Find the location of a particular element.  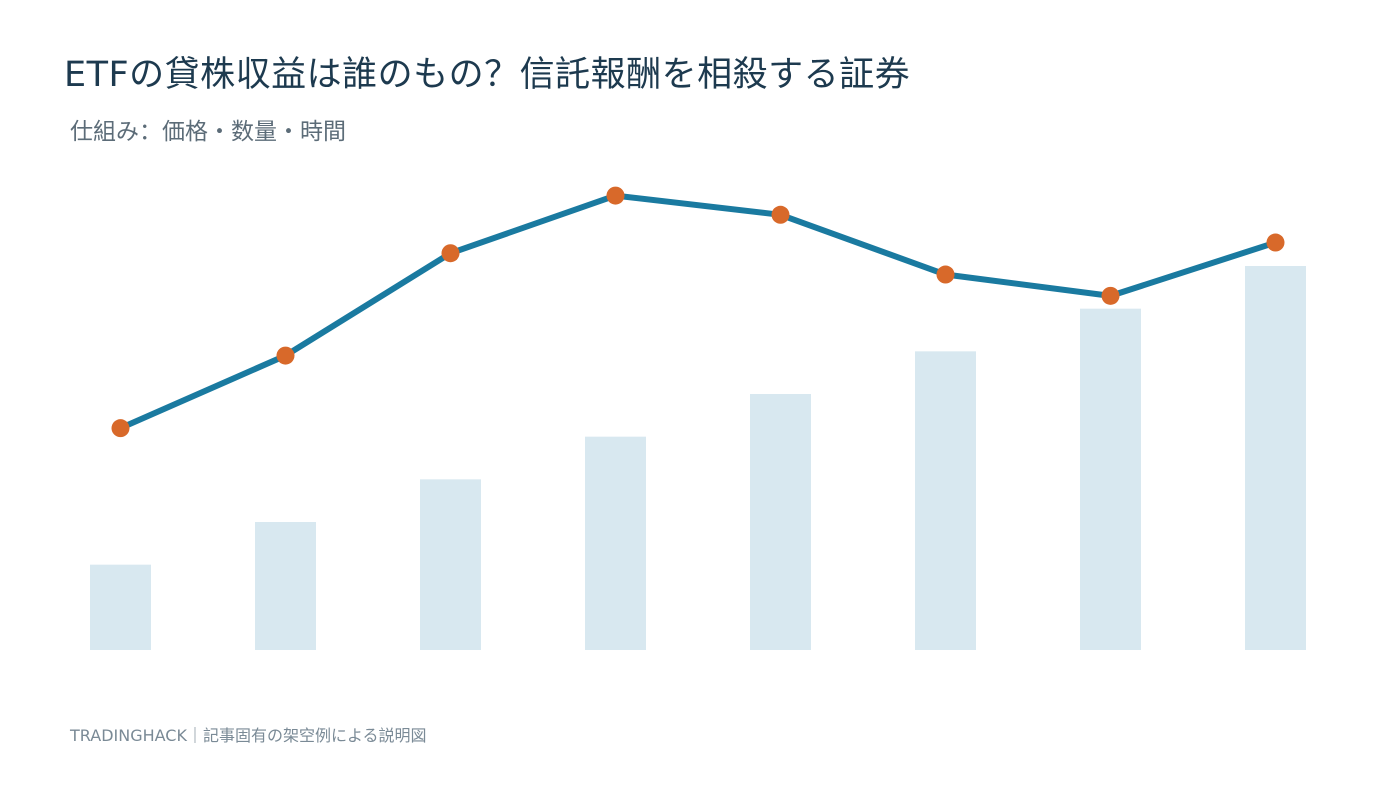

source-footer: TRADINGHACK｜記事固有の架空例による説明図 is located at coordinates (248, 735).